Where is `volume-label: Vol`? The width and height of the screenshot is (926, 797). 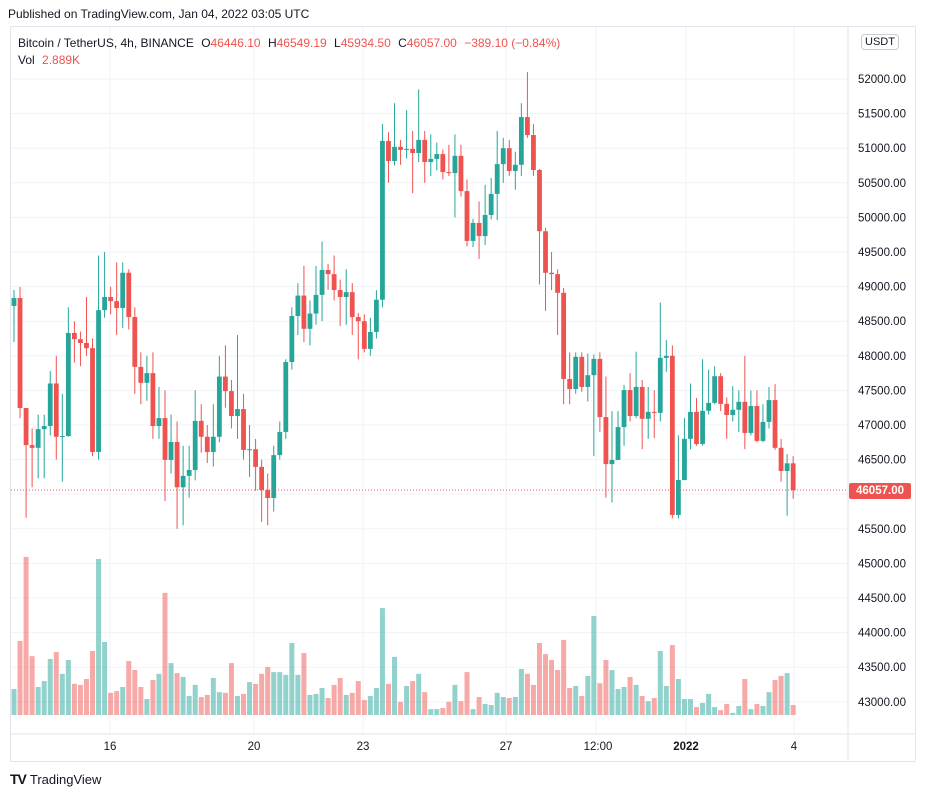 volume-label: Vol is located at coordinates (26, 60).